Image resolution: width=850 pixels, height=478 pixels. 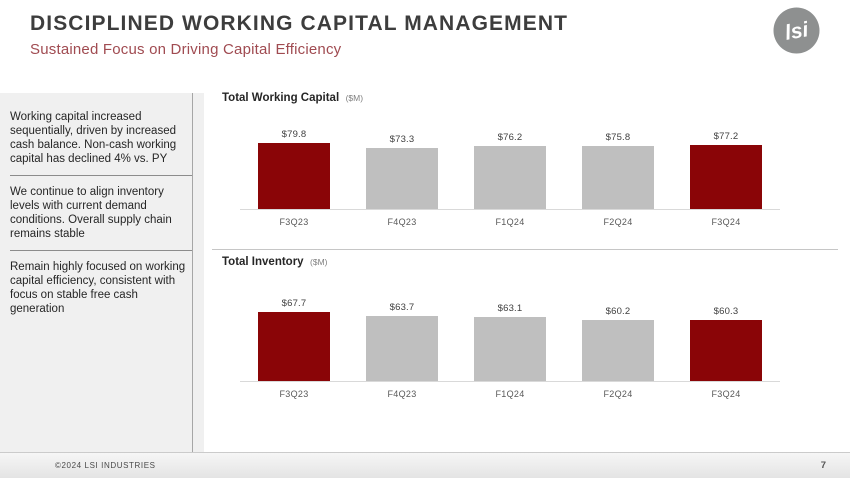 I want to click on charts-divider, so click(x=525, y=249).